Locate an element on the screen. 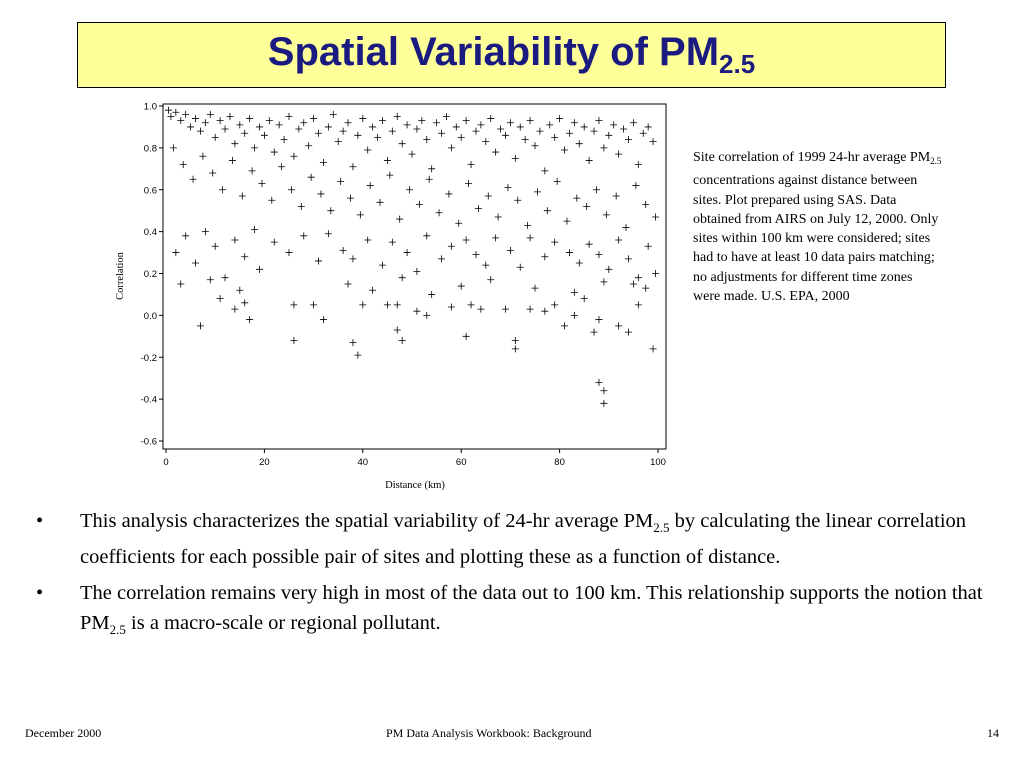 This screenshot has height=768, width=1024. y-tick-label: -0.6 is located at coordinates (149, 442).